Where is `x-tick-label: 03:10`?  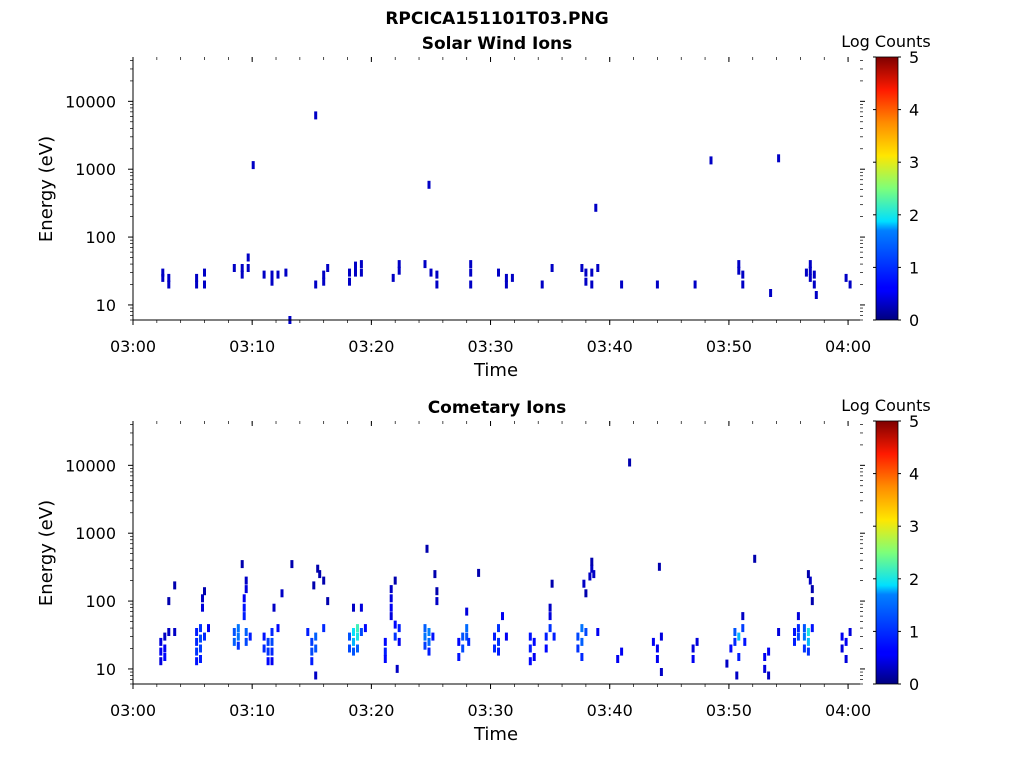 x-tick-label: 03:10 is located at coordinates (252, 710).